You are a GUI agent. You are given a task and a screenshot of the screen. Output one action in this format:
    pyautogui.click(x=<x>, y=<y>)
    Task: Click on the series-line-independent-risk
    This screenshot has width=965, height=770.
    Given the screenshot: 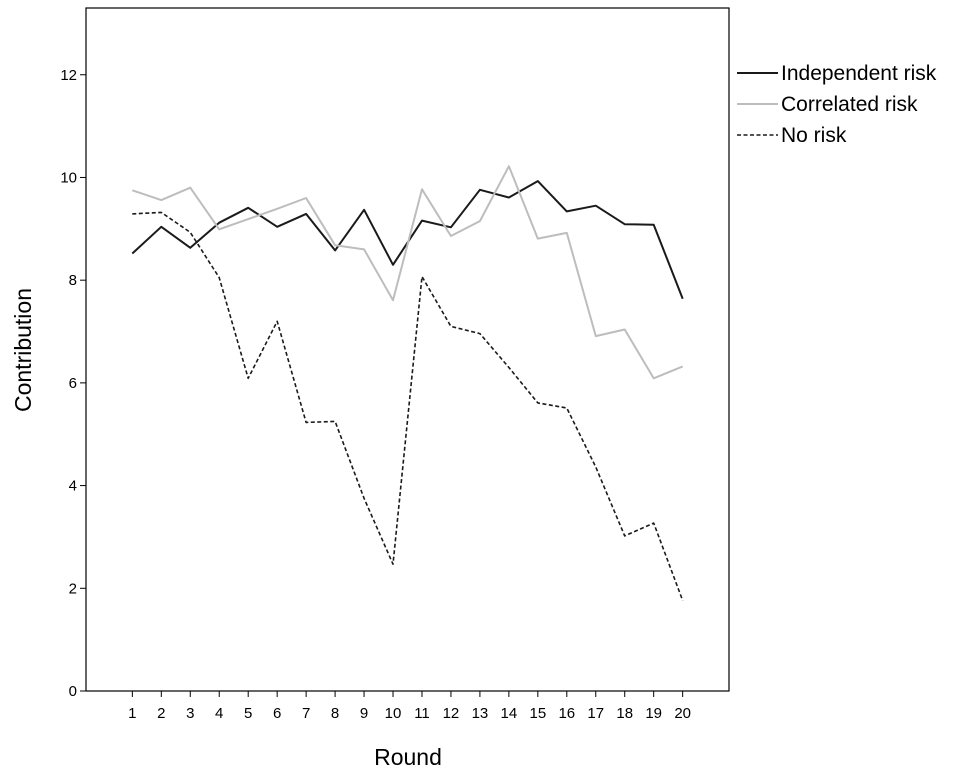 What is the action you would take?
    pyautogui.click(x=407, y=240)
    